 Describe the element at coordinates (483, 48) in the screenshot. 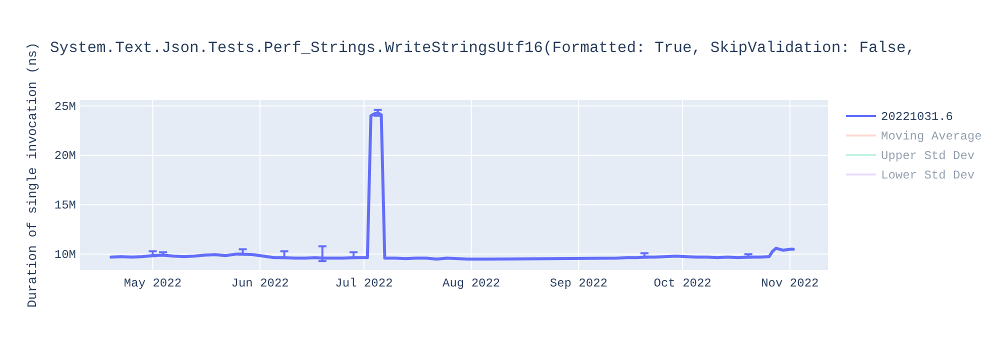

I see `chart-title: System.Text.Json.Tests.Perf_Strings.WriteStringsUtf16(Formatted: True, SkipValidation: False,` at that location.